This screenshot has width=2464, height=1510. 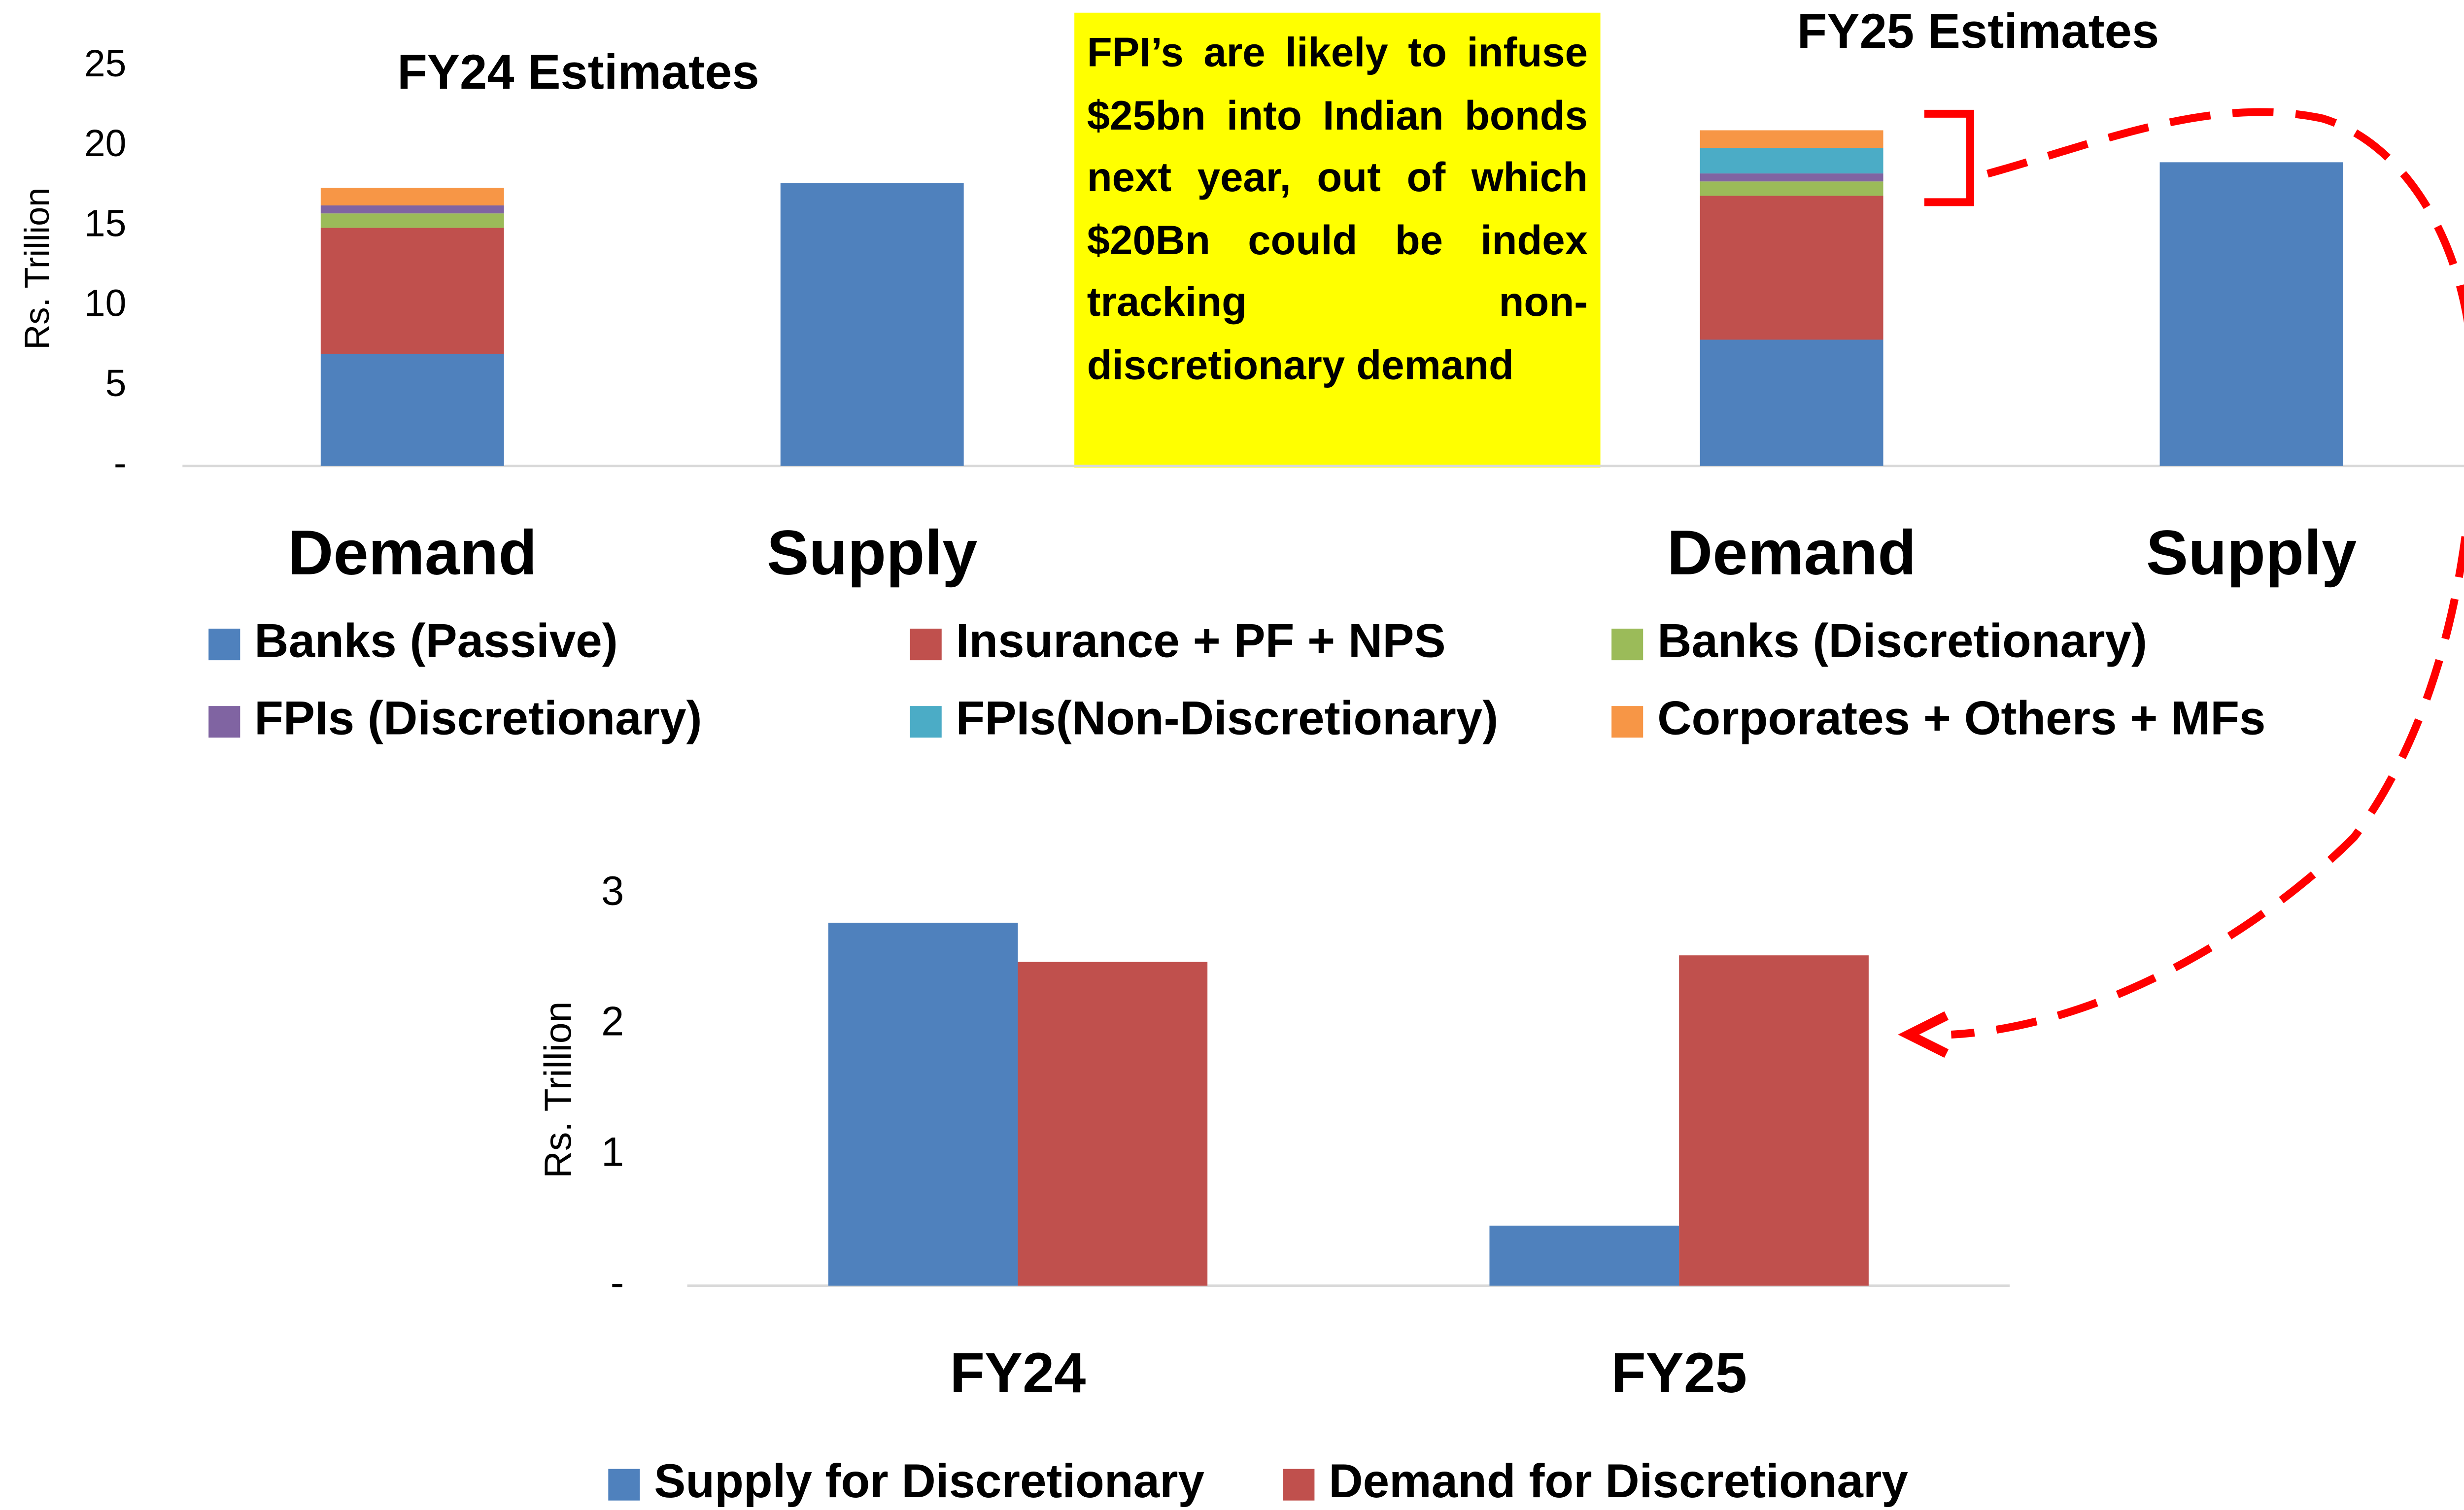 I want to click on legend-label: Banks (Passive), so click(x=436, y=640).